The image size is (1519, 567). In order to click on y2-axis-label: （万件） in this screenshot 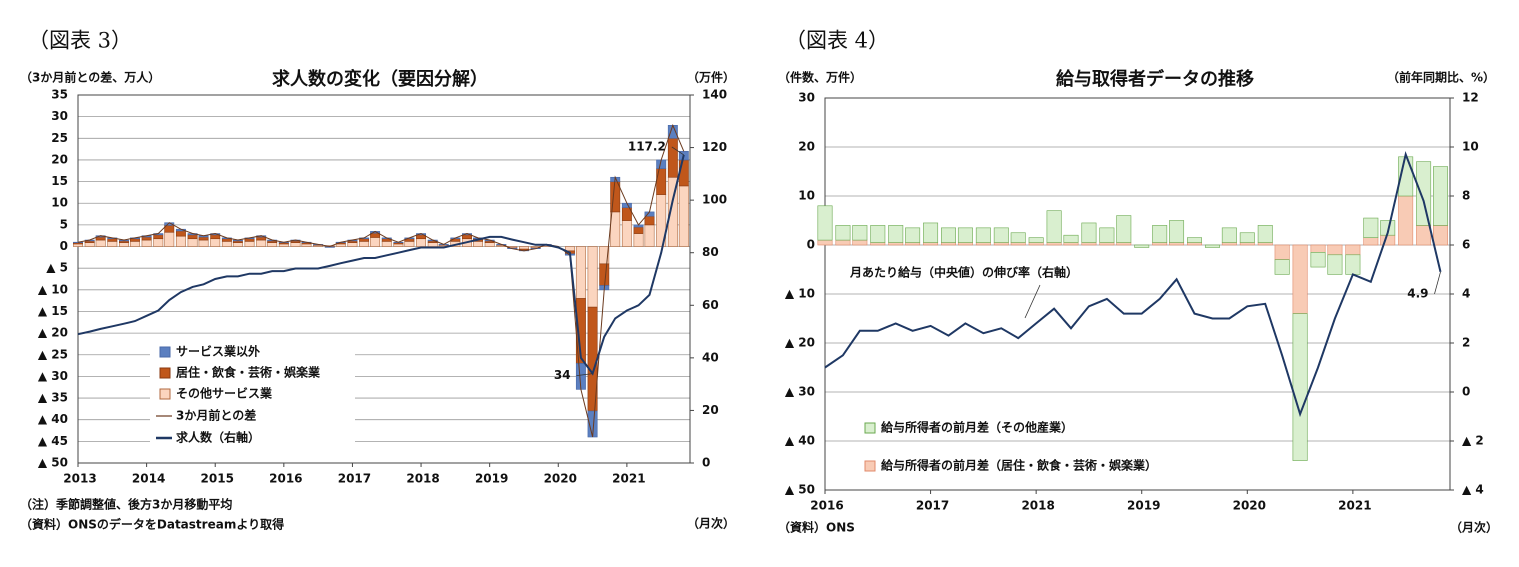, I will do `click(711, 77)`.